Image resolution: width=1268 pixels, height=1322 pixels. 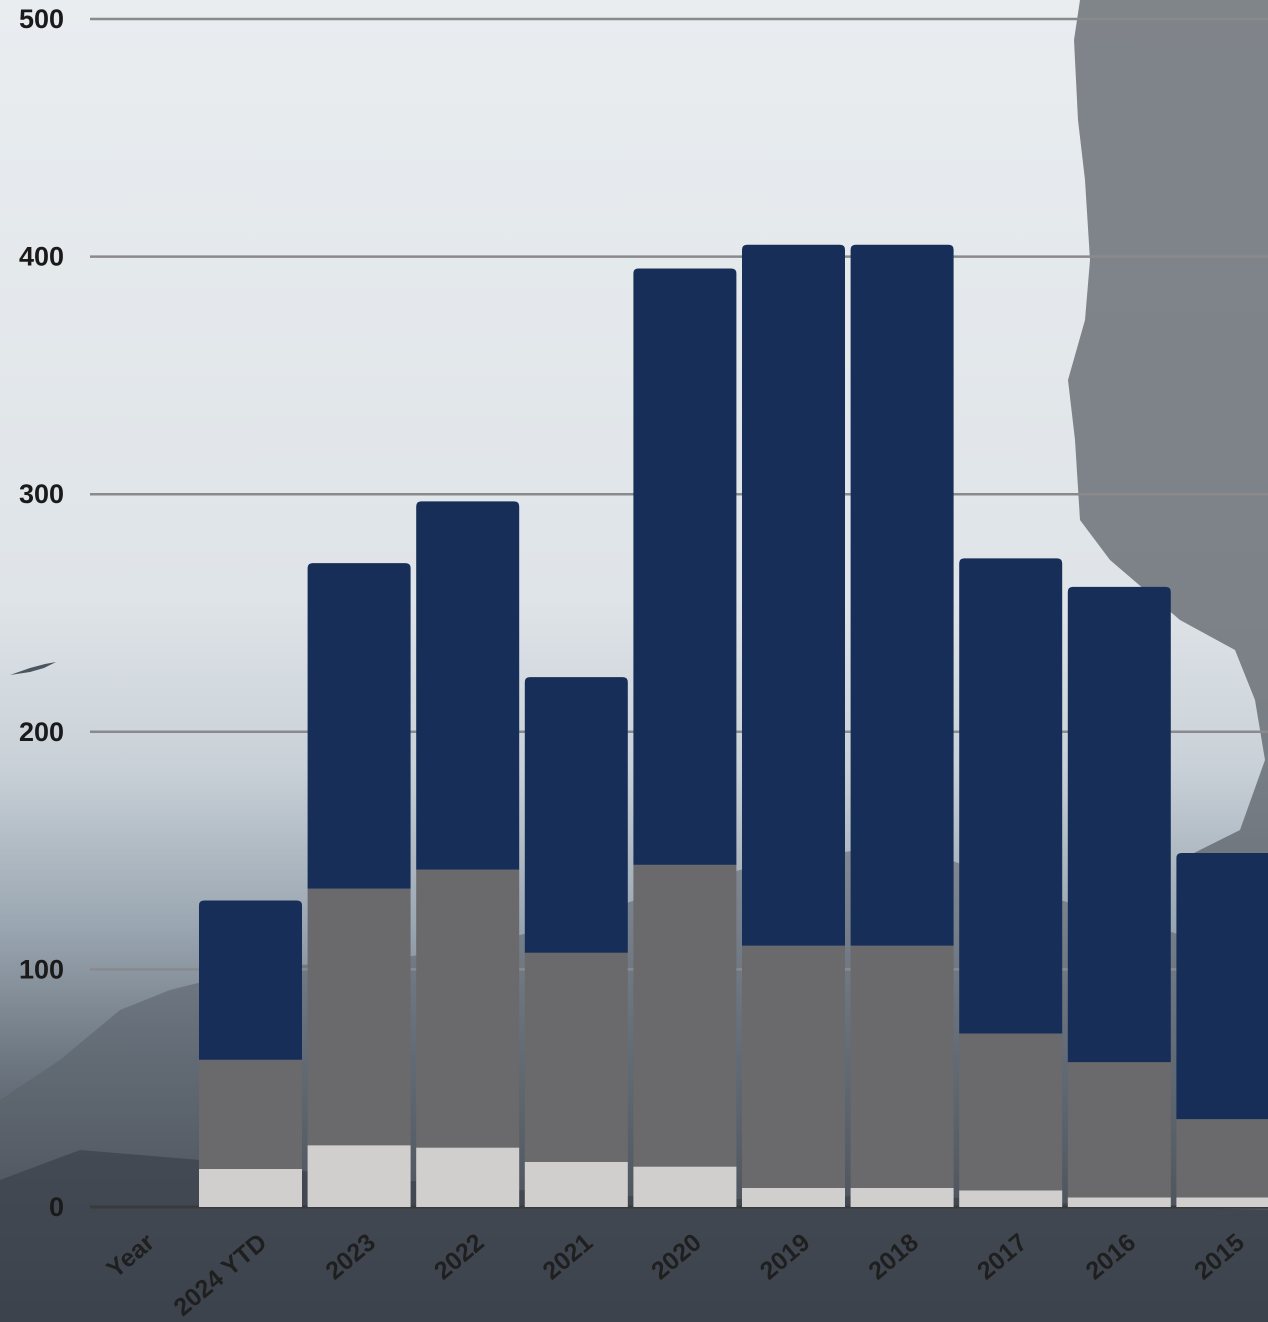 What do you see at coordinates (676, 1256) in the screenshot?
I see `x-tick-label: 2020` at bounding box center [676, 1256].